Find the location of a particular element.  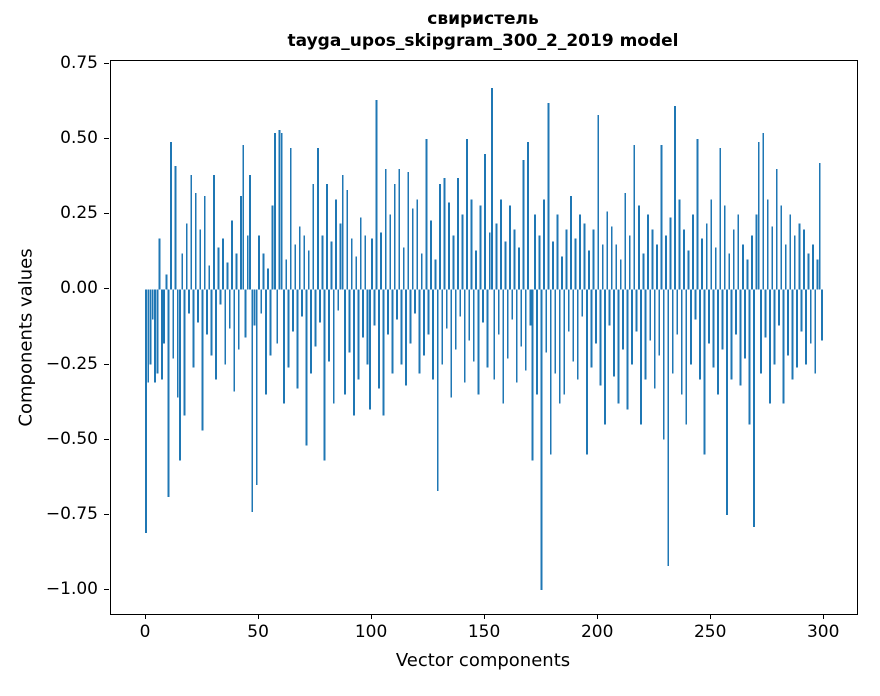

x-tick-label: 250 is located at coordinates (710, 632).